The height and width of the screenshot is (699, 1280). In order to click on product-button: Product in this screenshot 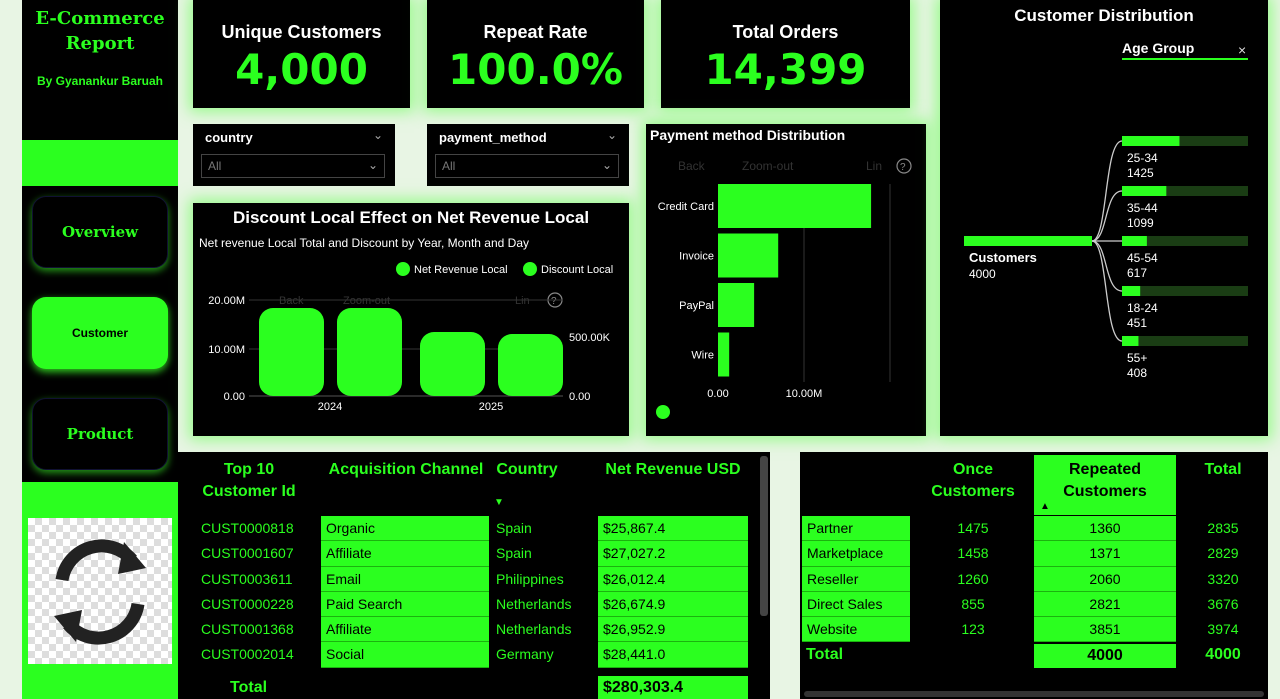, I will do `click(100, 434)`.